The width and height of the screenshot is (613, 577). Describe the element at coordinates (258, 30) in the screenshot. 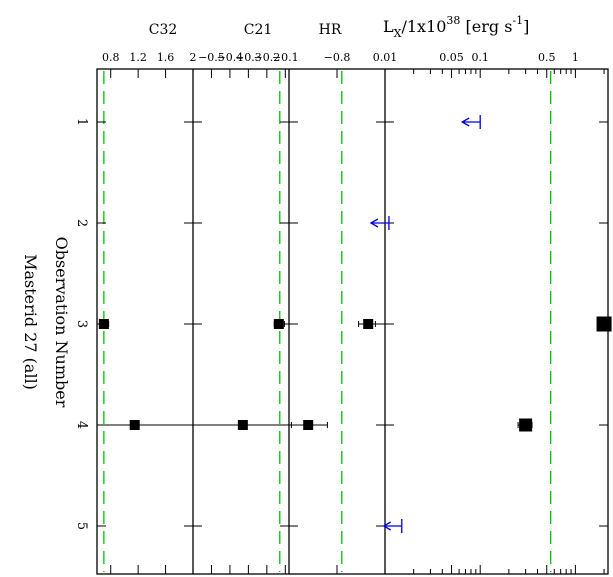

I see `panel-title-c21: C21` at that location.